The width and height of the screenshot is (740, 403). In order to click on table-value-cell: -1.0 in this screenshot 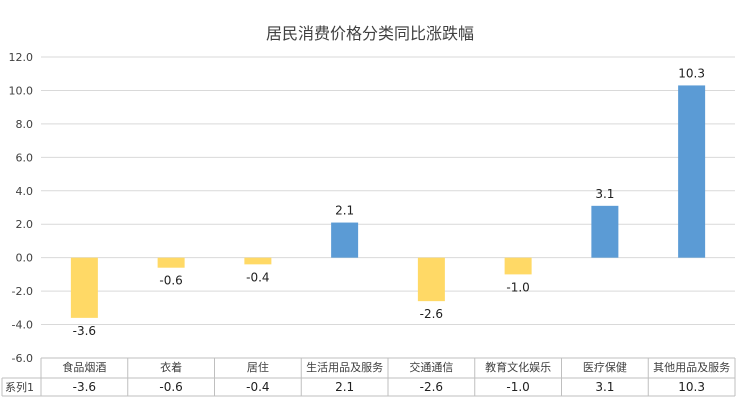, I will do `click(517, 387)`.